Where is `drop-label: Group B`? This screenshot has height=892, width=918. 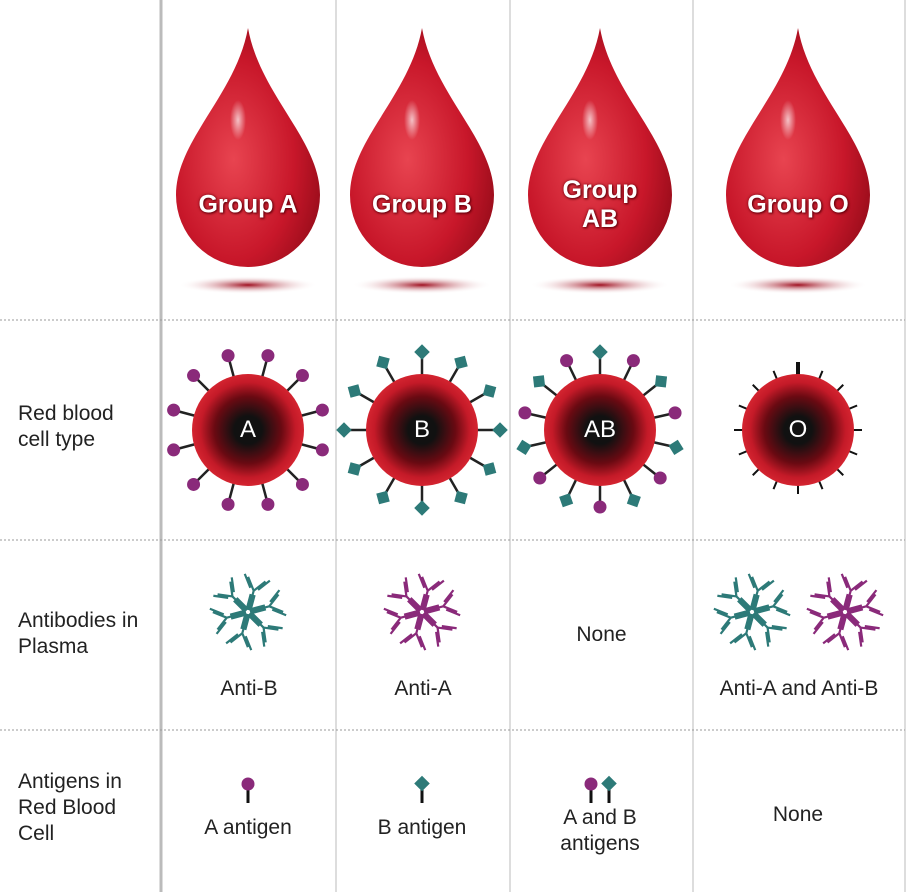 drop-label: Group B is located at coordinates (422, 204).